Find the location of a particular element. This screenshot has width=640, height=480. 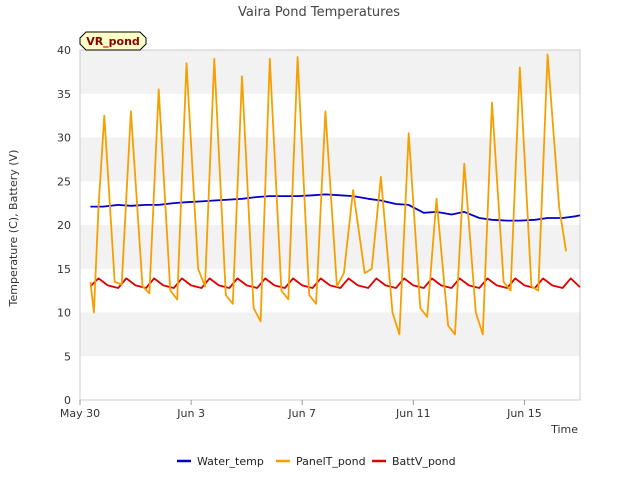

badge-label: VR_pond is located at coordinates (113, 41).